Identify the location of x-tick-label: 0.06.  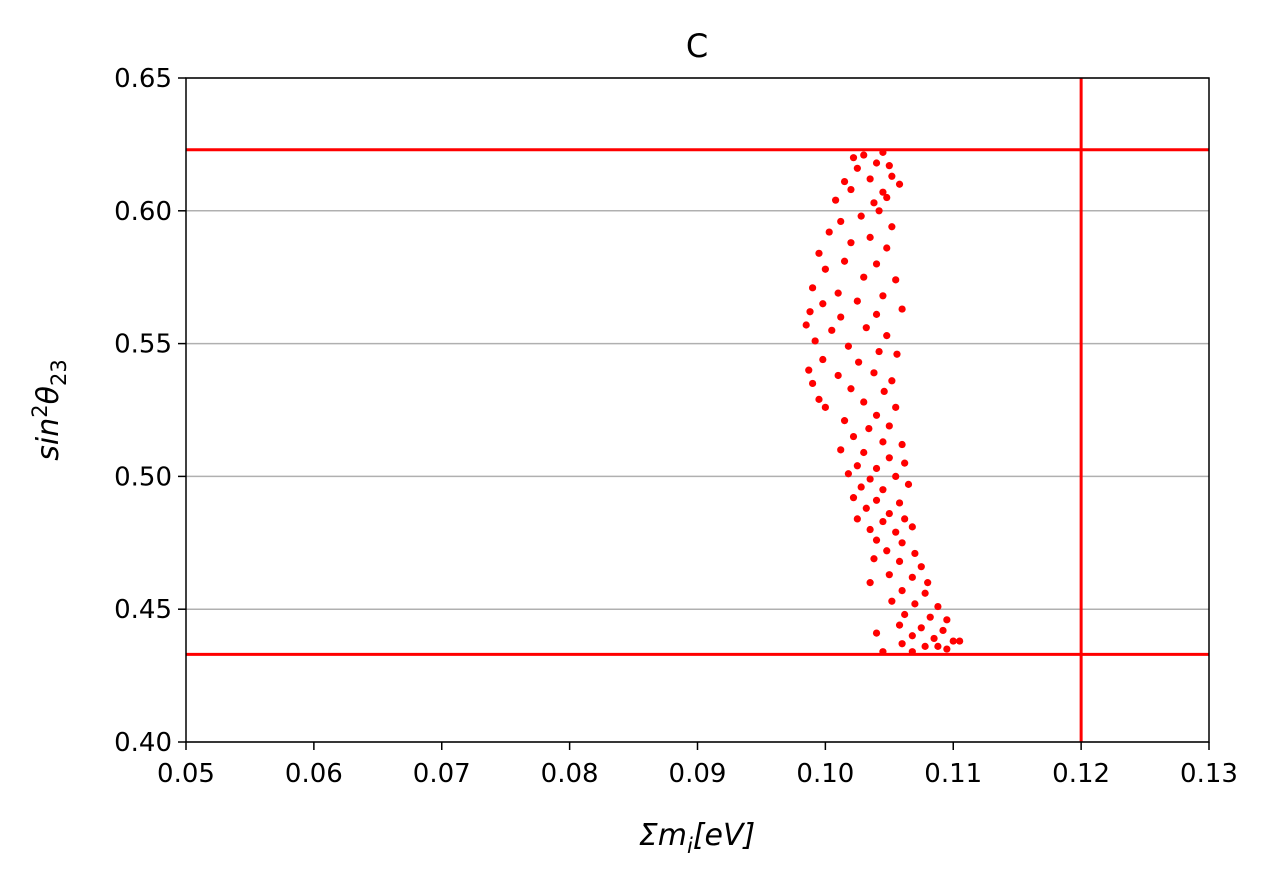
(314, 774).